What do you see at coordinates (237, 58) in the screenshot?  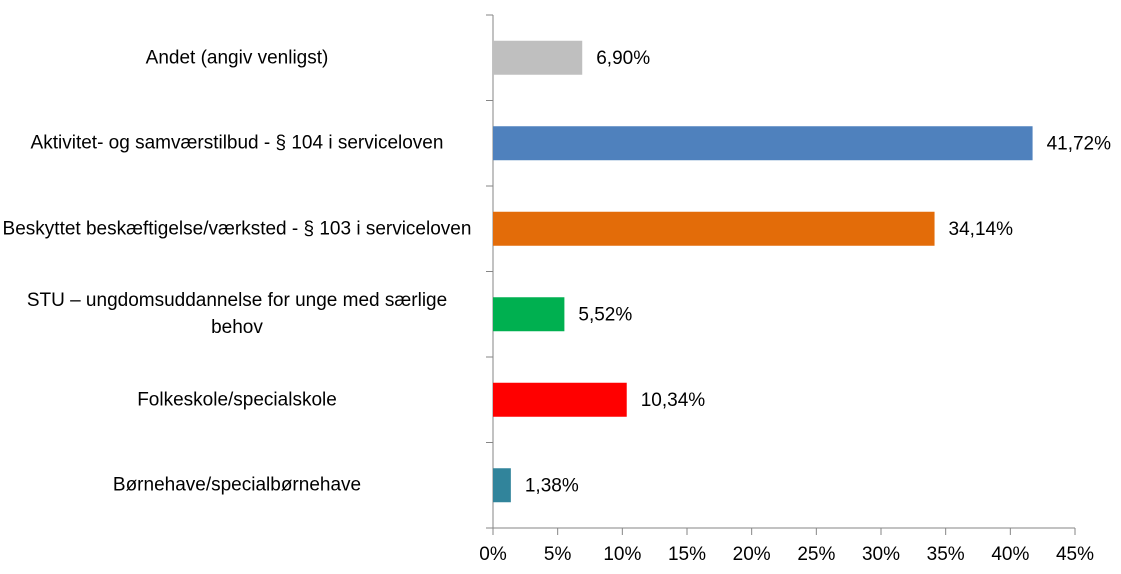 I see `y-tick-label: Andet (angiv venligst)` at bounding box center [237, 58].